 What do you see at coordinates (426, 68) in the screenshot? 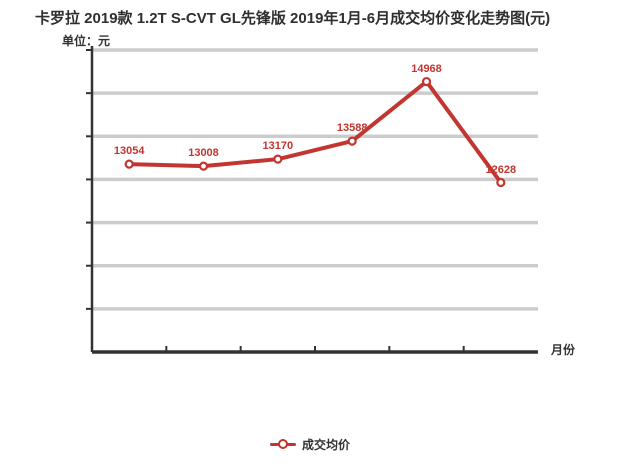
I see `data-point-label: 14968` at bounding box center [426, 68].